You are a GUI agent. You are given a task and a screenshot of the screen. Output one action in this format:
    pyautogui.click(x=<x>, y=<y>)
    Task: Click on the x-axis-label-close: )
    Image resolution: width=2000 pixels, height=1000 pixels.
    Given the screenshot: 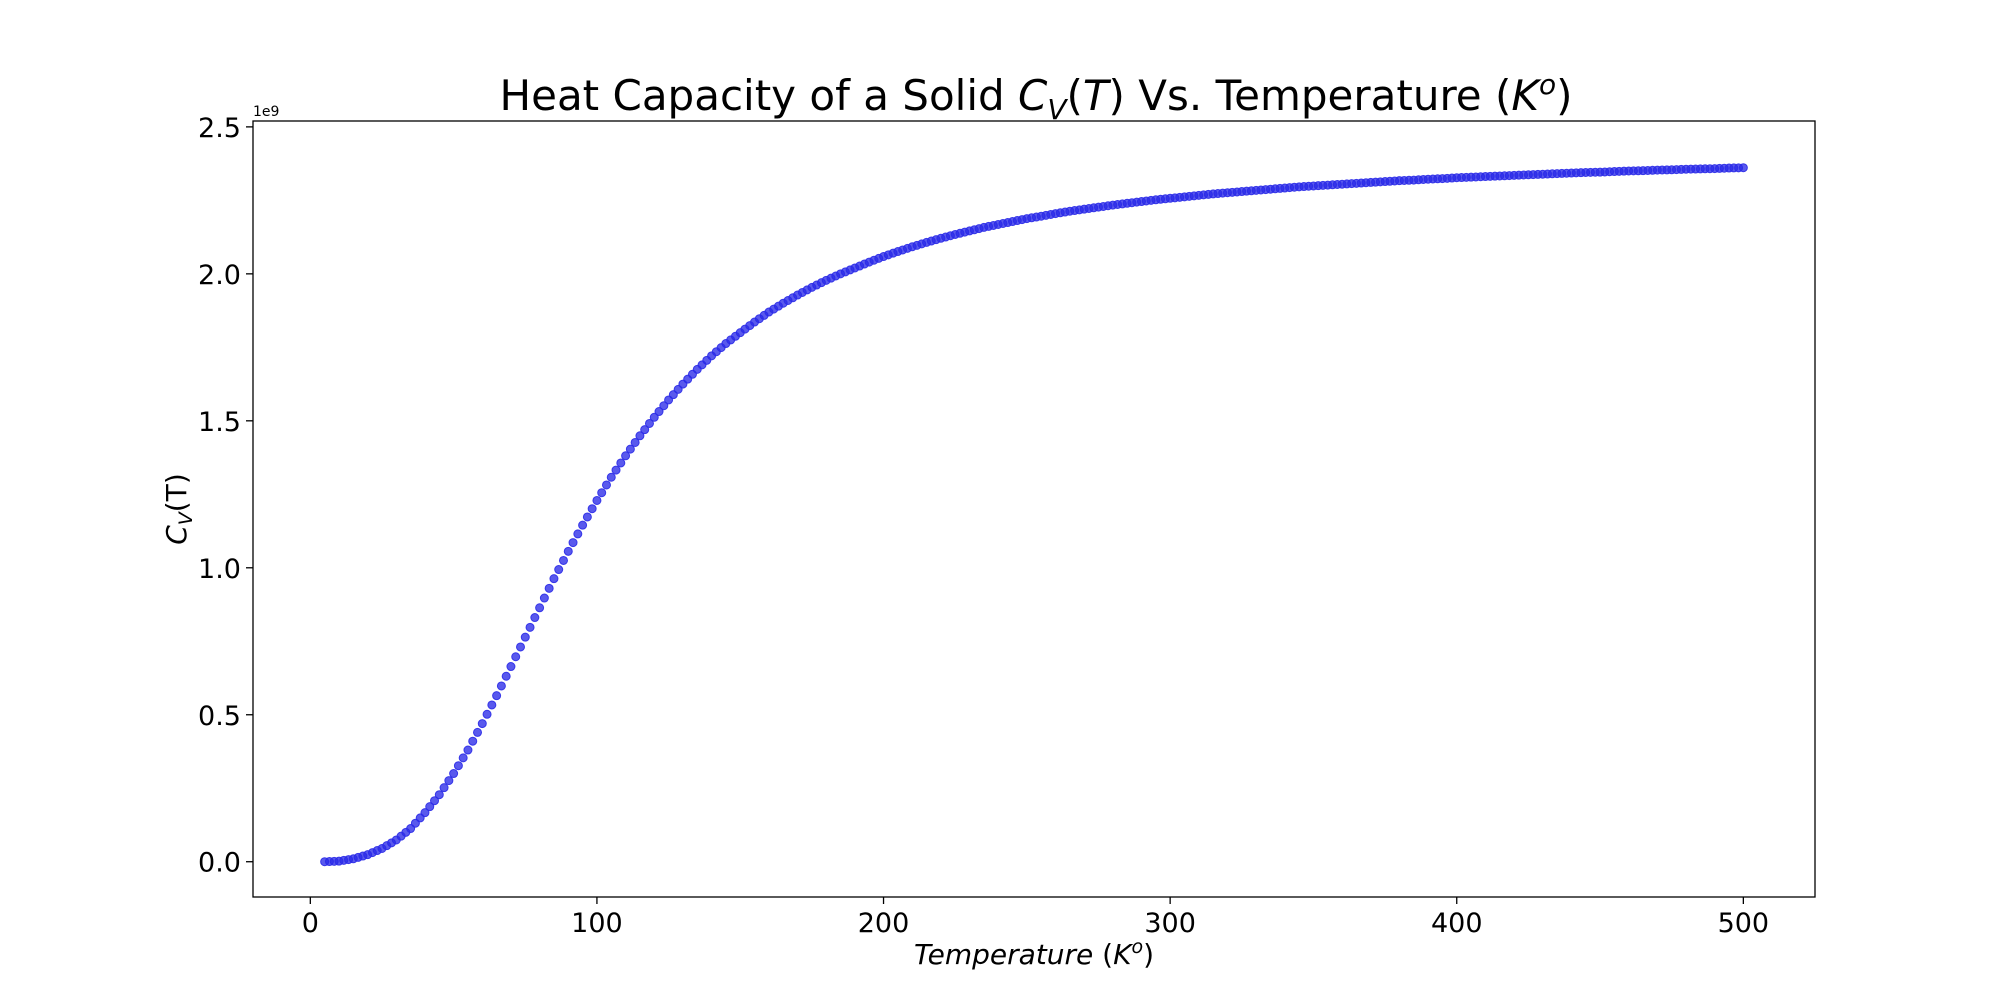 What is the action you would take?
    pyautogui.click(x=1148, y=954)
    